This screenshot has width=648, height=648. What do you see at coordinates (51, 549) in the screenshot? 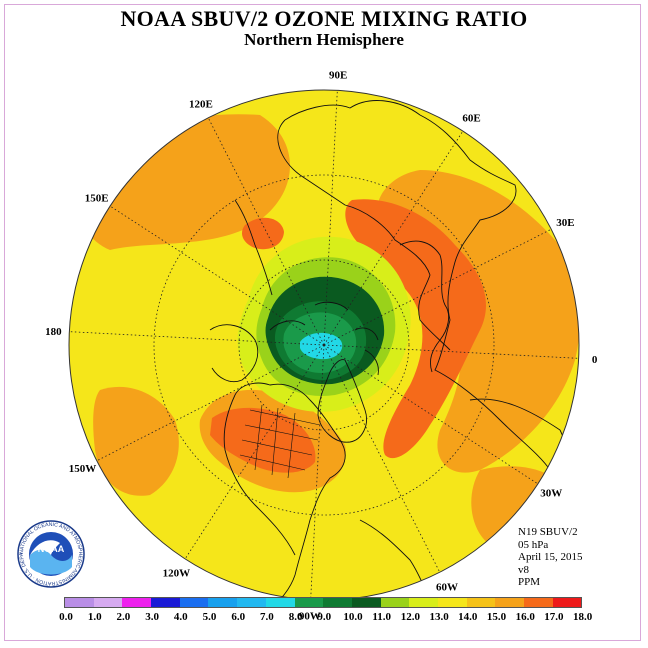
I see `logo-text: NOAA` at bounding box center [51, 549].